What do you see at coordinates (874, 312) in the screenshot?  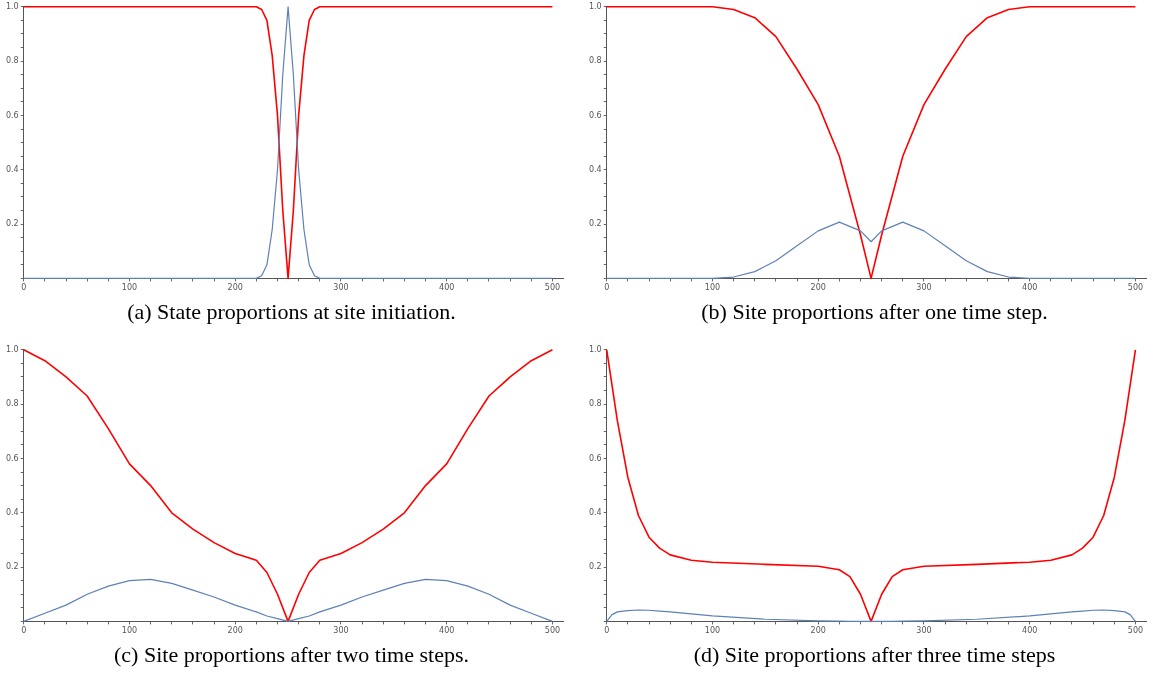 I see `text: (b) Site proportions after one time step.` at bounding box center [874, 312].